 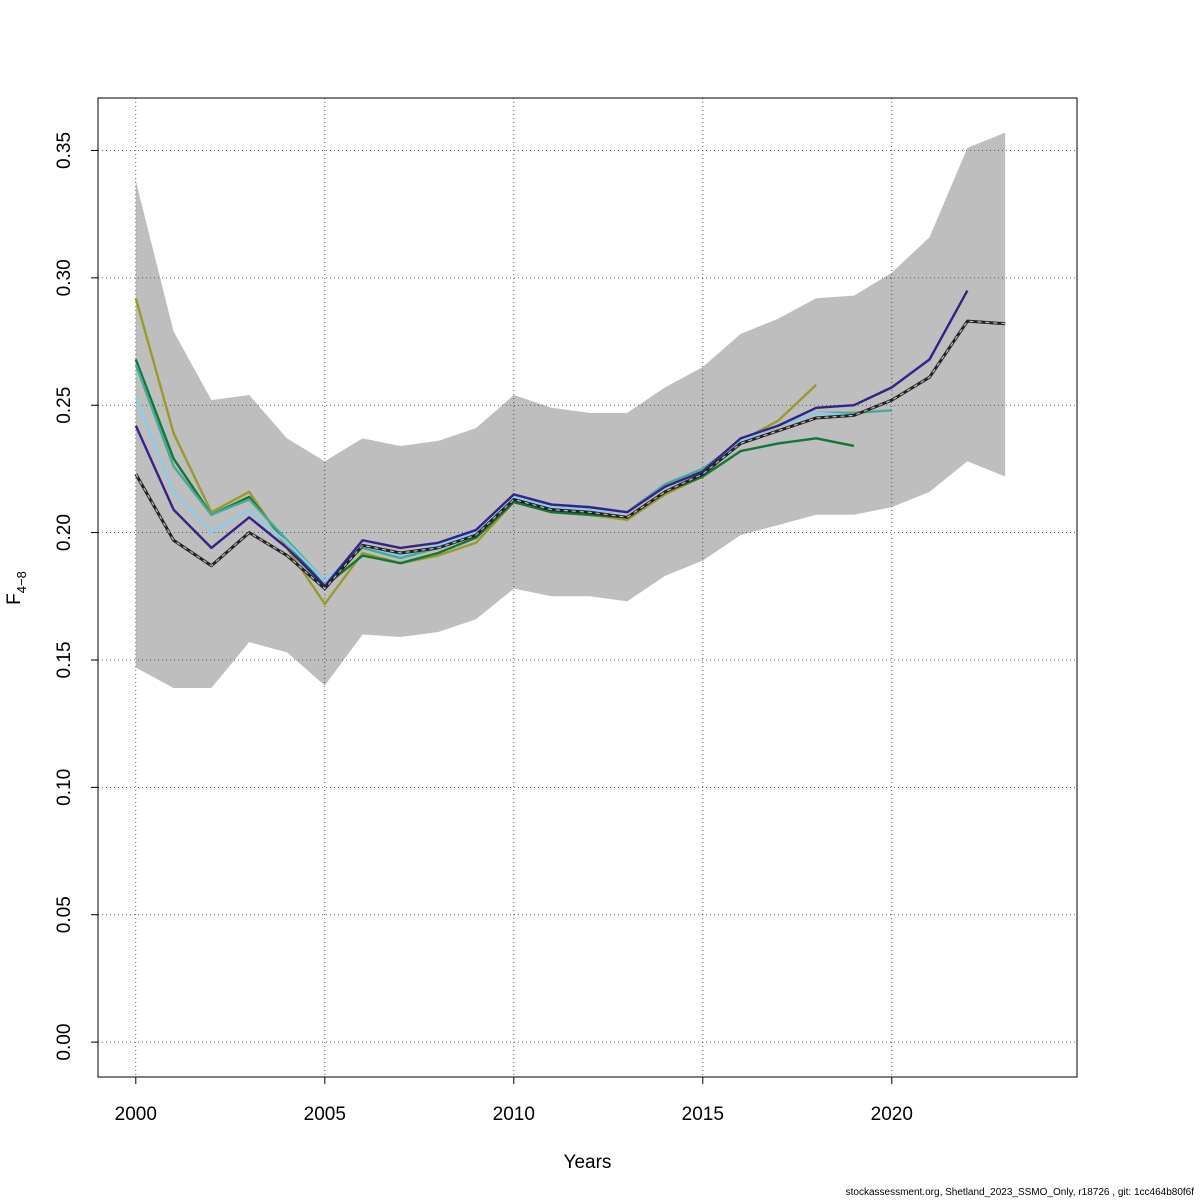 I want to click on y-tick-label: 0.30, so click(x=64, y=277).